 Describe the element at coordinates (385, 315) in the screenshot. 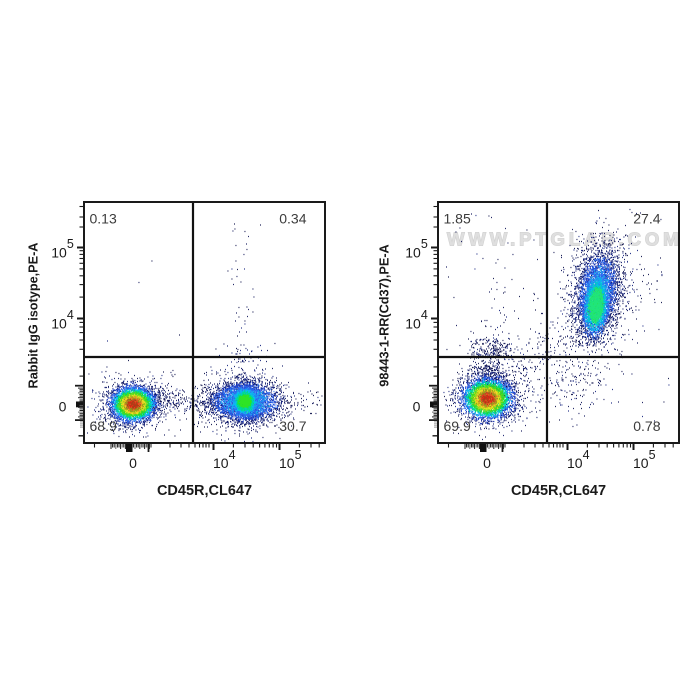

I see `svg-text: 98443-1-RR(Cd37),PE-A` at that location.